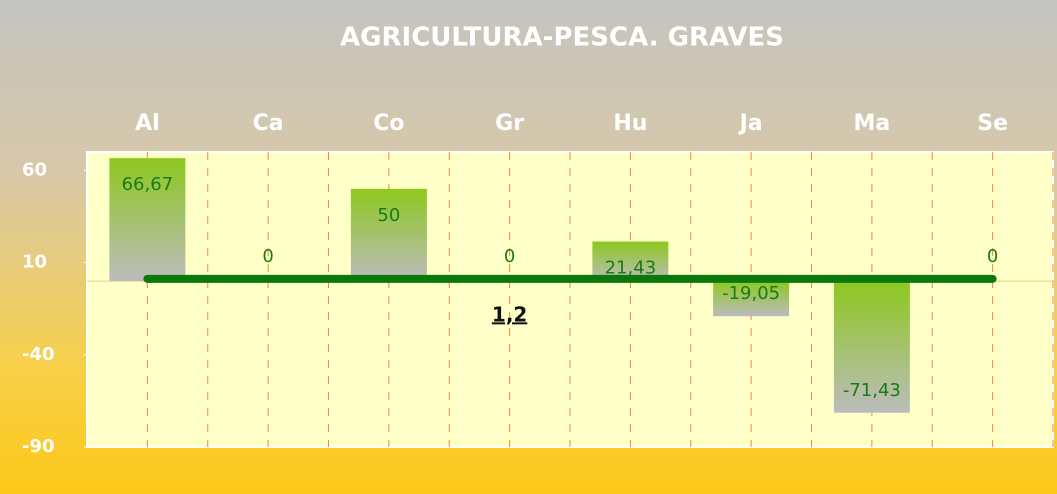 Image resolution: width=1057 pixels, height=494 pixels. I want to click on x-tick-label: Ma, so click(872, 123).